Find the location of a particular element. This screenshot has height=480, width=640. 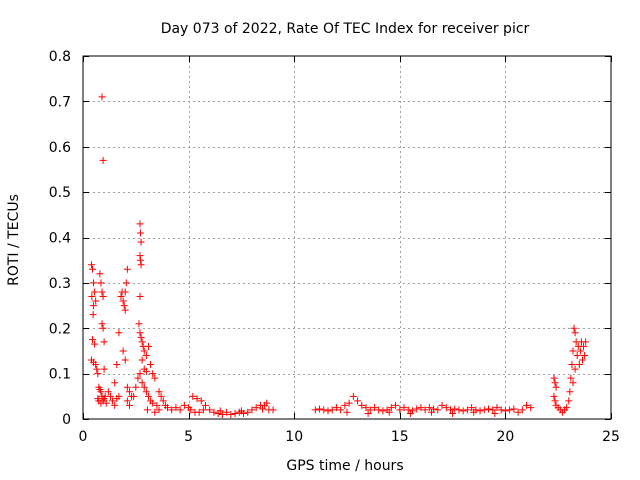

x-tick-label: 25 is located at coordinates (611, 437).